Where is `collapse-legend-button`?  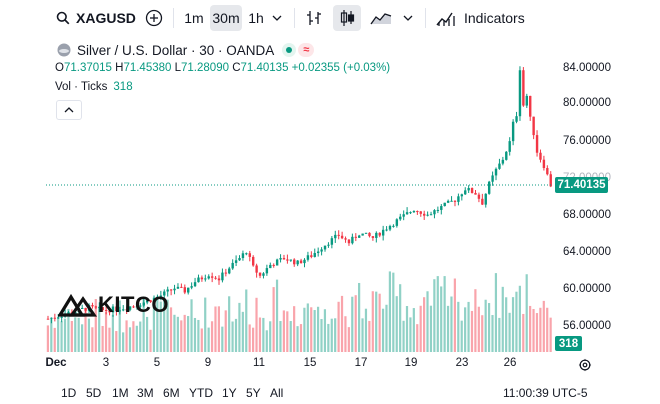
collapse-legend-button is located at coordinates (69, 110).